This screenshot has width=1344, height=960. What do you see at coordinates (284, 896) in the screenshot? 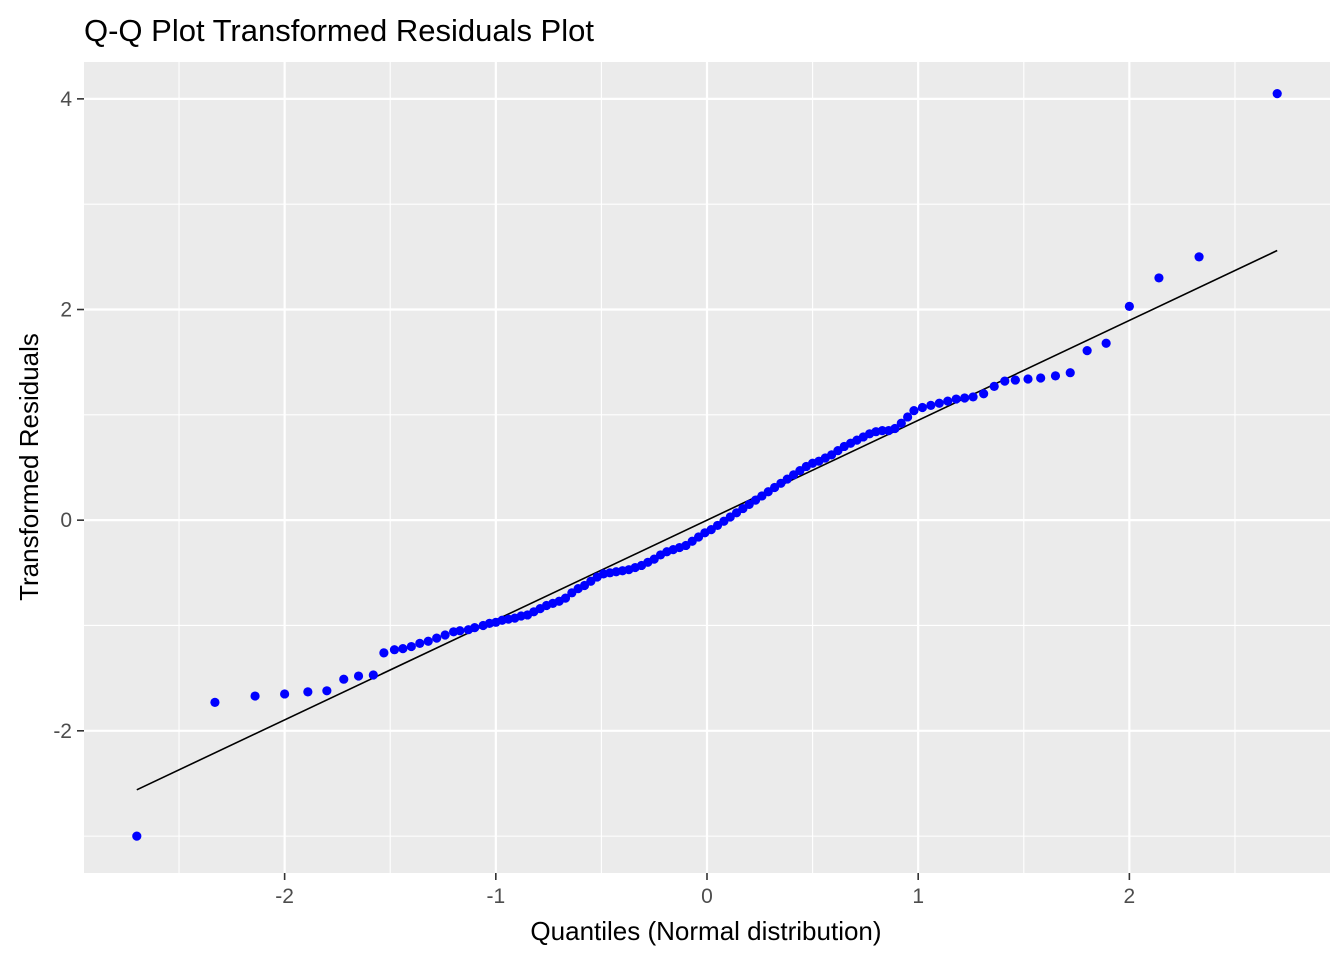
I see `x-tick-label: -2` at bounding box center [284, 896].